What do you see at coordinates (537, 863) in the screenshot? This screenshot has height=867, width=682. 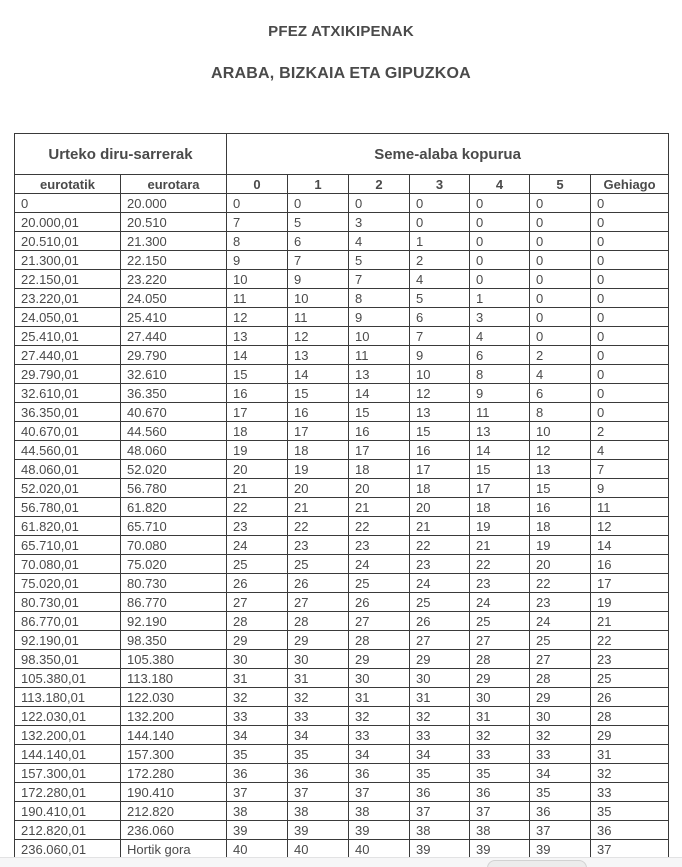 I see `partial-bottom-button` at bounding box center [537, 863].